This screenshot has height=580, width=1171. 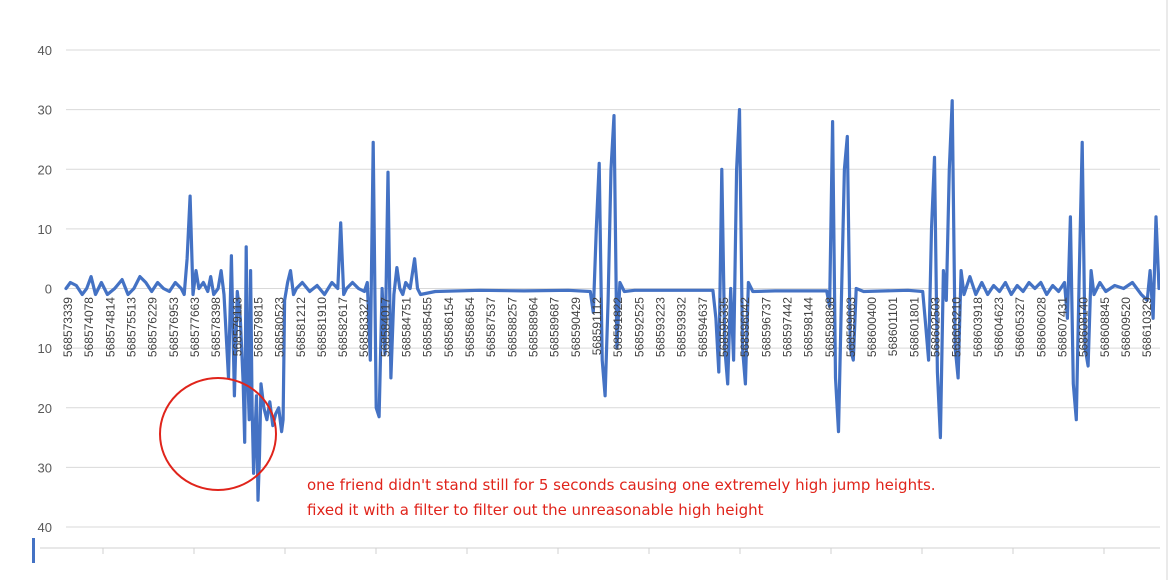 I want to click on x-tick-label: 568588257, so click(x=512, y=327).